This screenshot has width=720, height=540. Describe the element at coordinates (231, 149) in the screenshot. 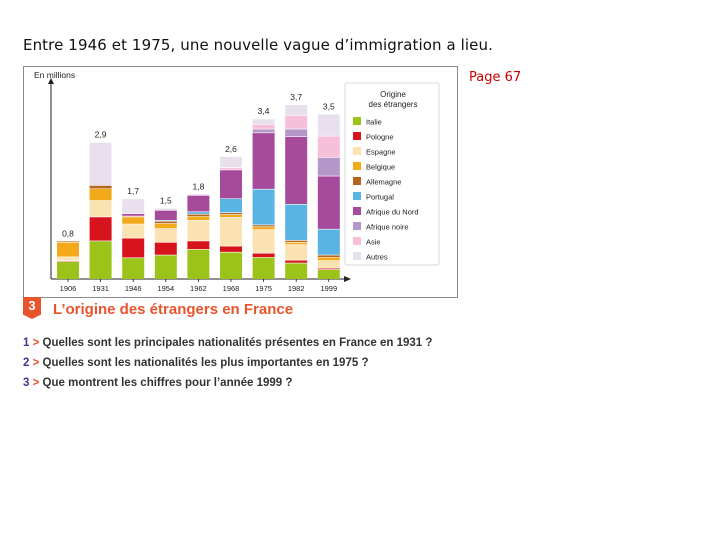

I see `bar-total-label: 2,6` at that location.